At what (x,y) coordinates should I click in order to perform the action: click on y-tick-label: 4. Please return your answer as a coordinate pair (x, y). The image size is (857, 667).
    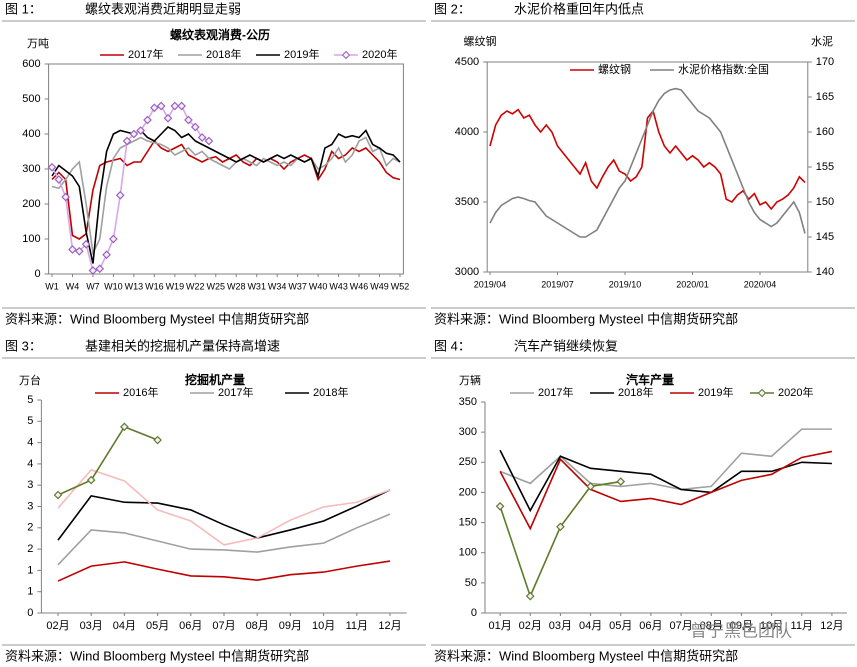
    Looking at the image, I should click on (30, 464).